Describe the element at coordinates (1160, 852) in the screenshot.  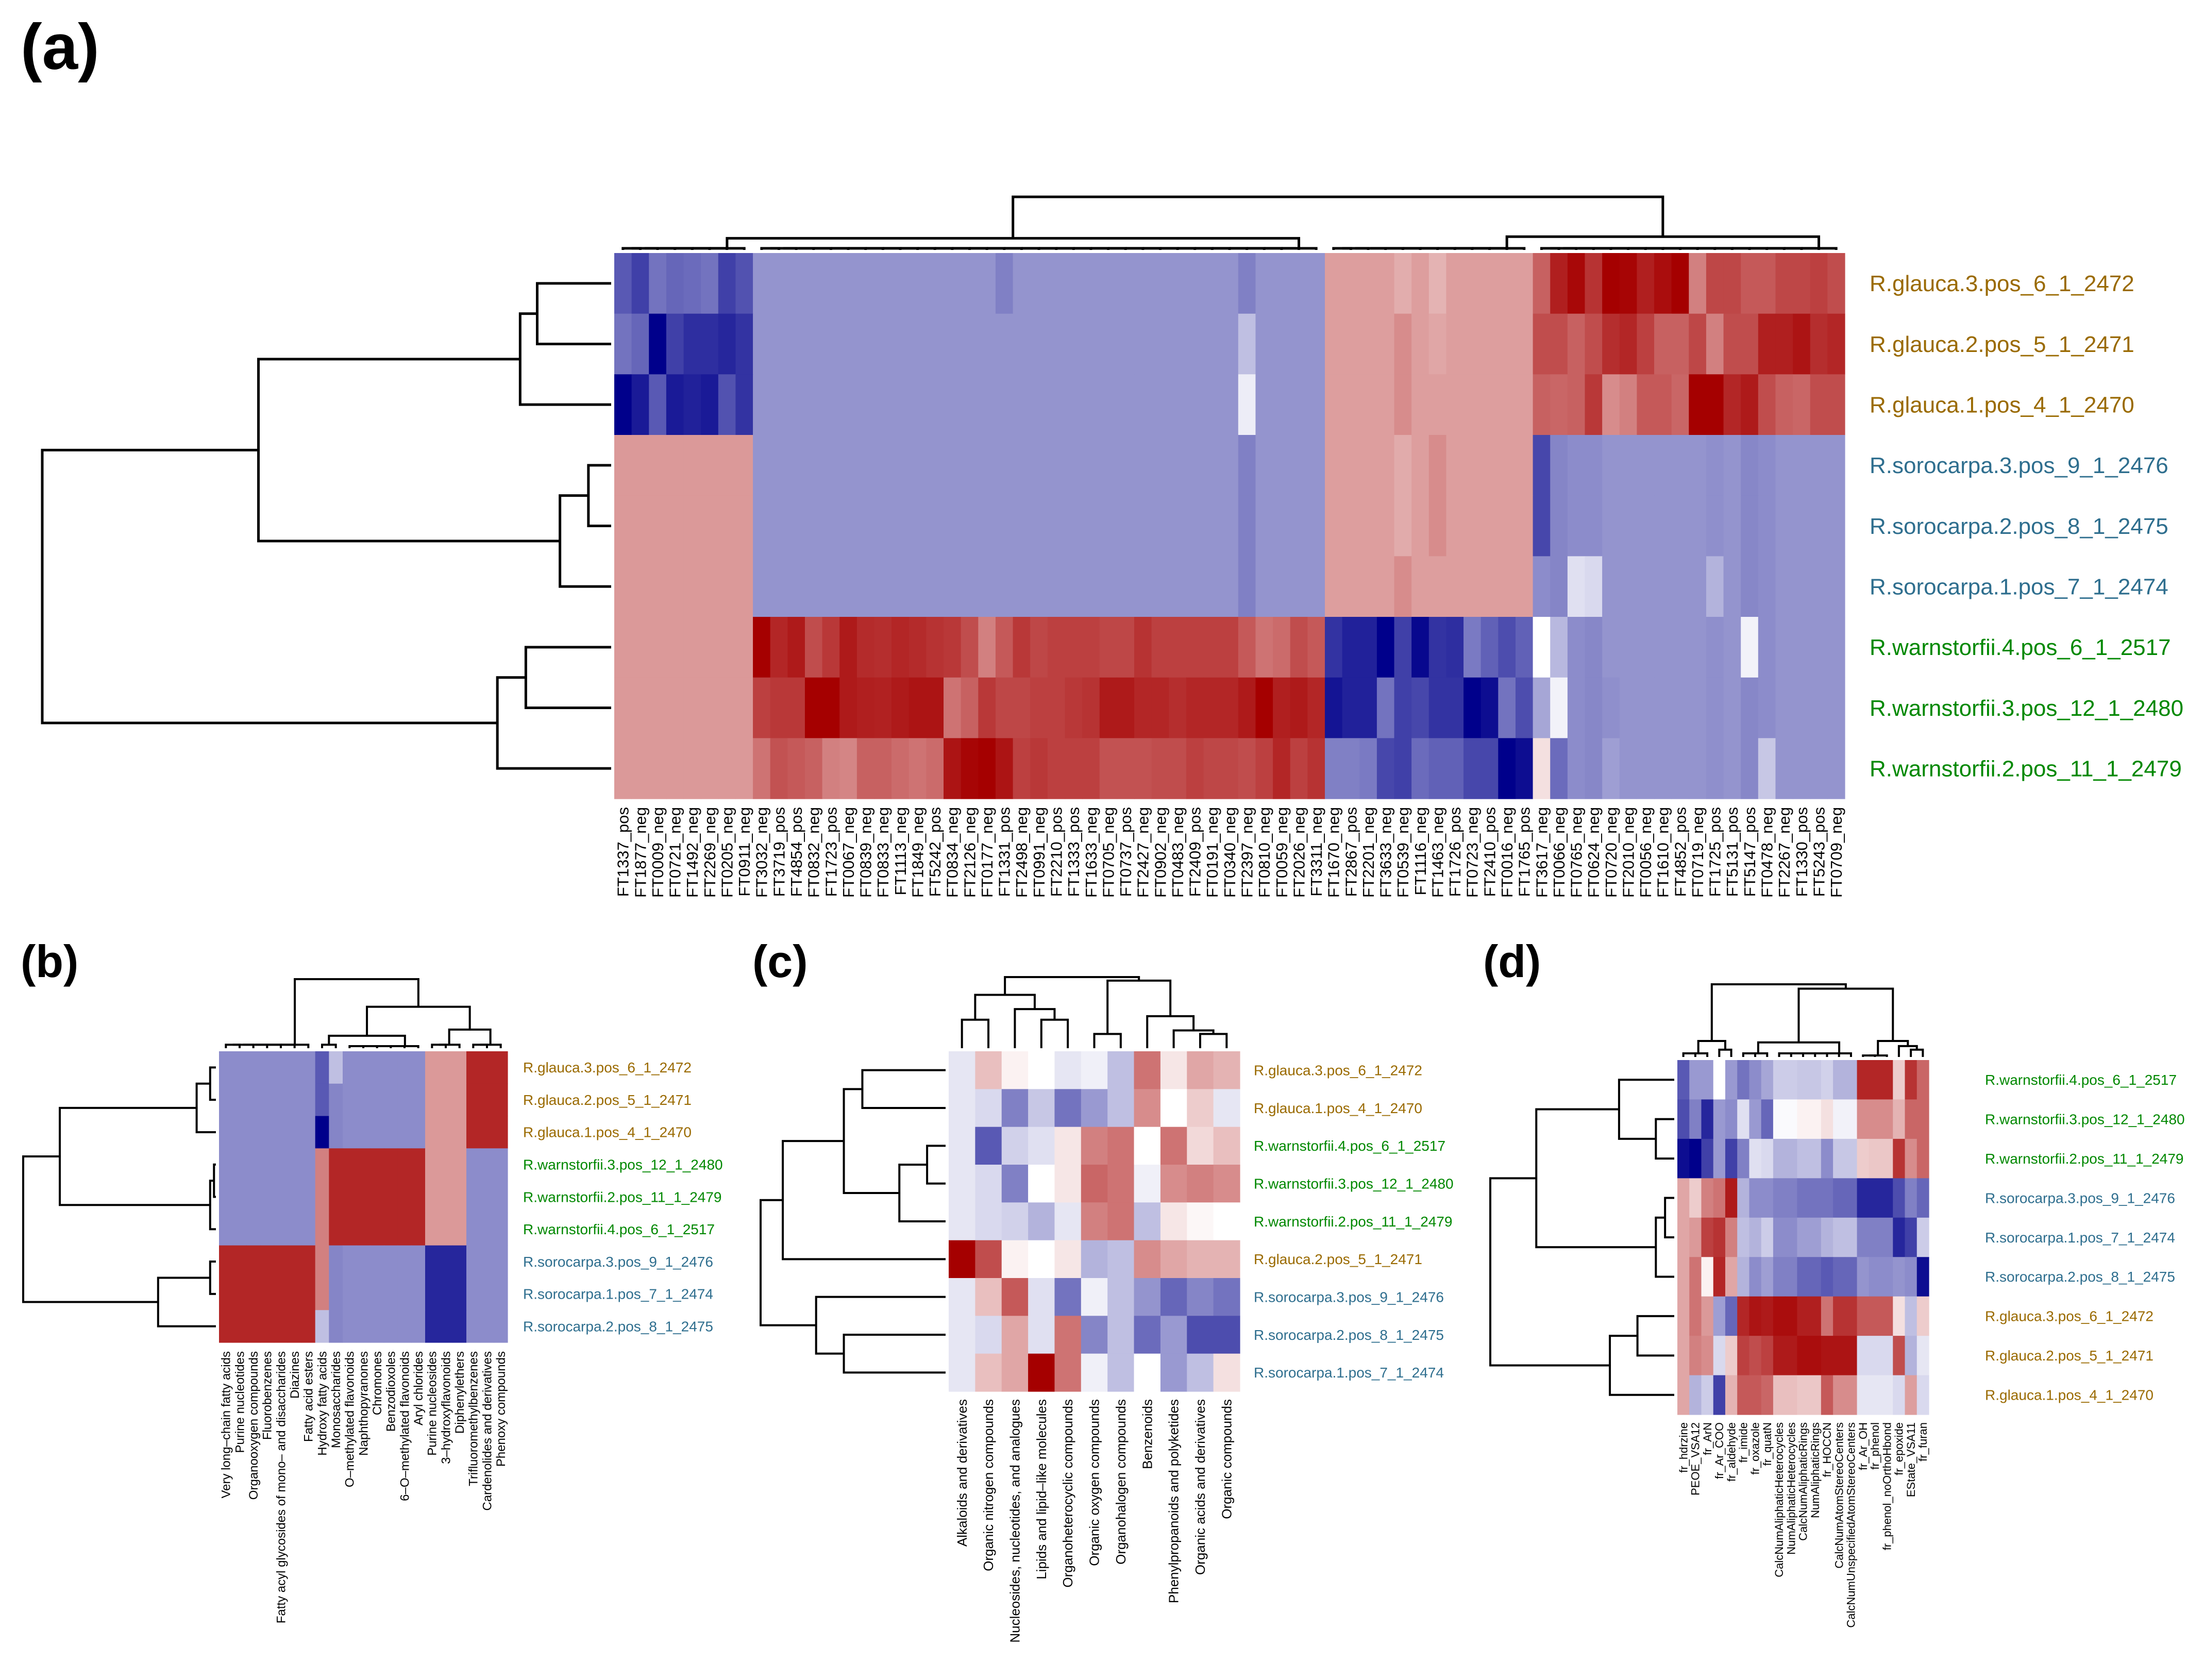
I see `column-label: FT0902_neg` at that location.